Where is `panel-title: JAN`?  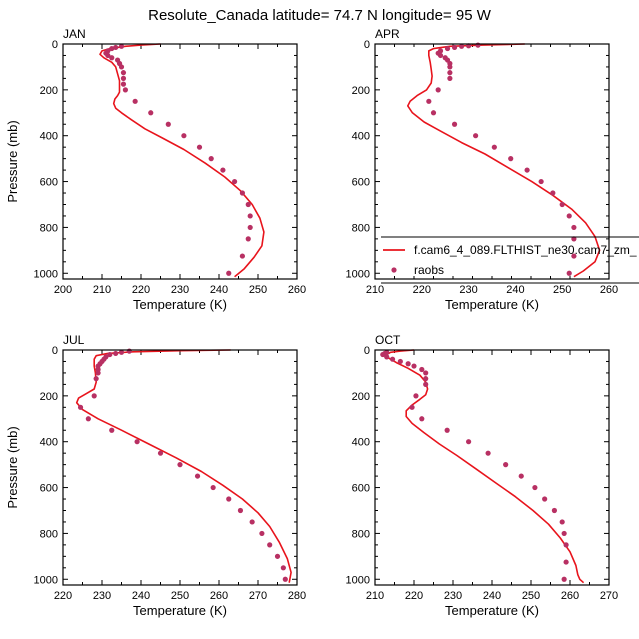
panel-title: JAN is located at coordinates (74, 34).